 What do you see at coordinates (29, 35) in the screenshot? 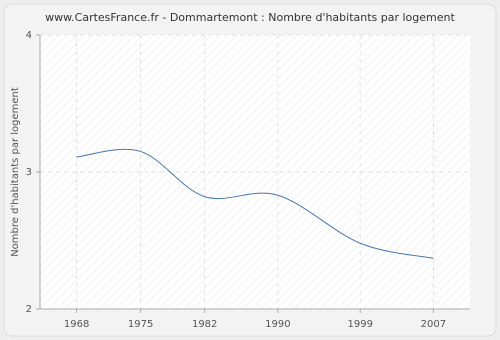
I see `y-tick-label: 4` at bounding box center [29, 35].